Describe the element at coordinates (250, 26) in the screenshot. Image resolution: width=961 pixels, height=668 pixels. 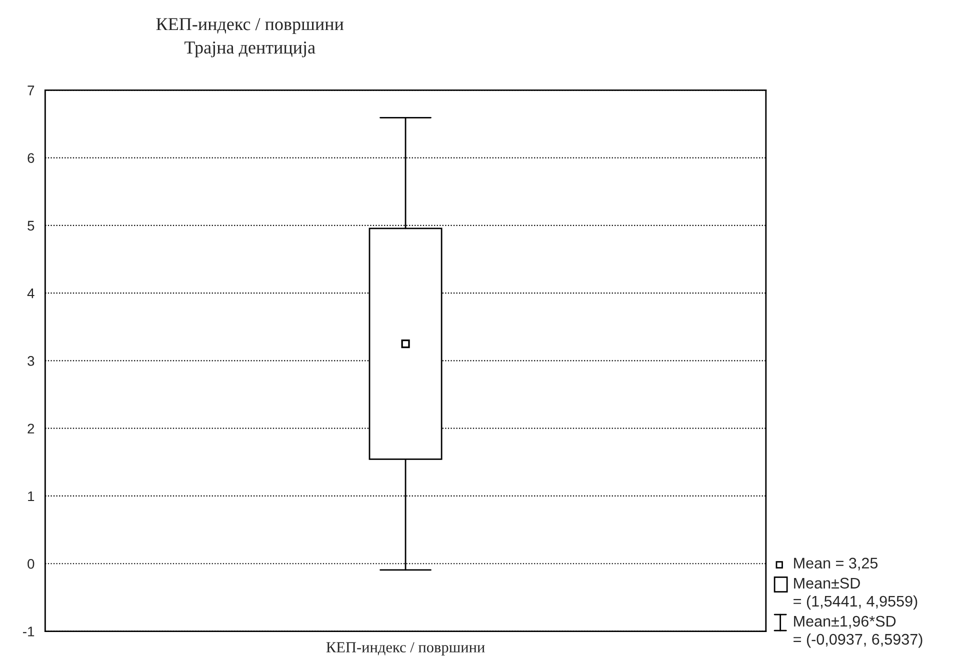
I see `chart-title: КЕП-индекс / површини` at that location.